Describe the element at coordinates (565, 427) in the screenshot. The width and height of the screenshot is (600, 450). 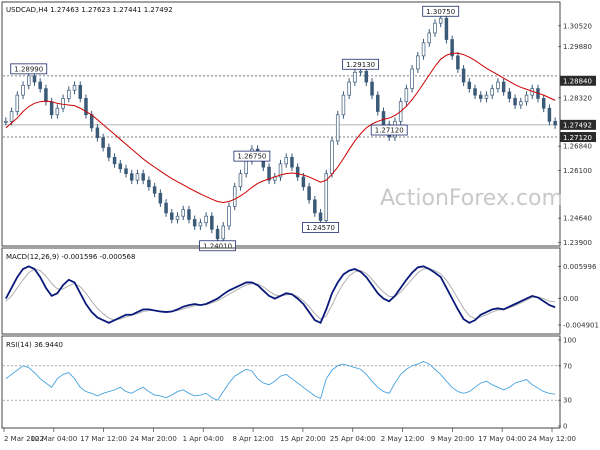
I see `y-tick-label: 0` at that location.